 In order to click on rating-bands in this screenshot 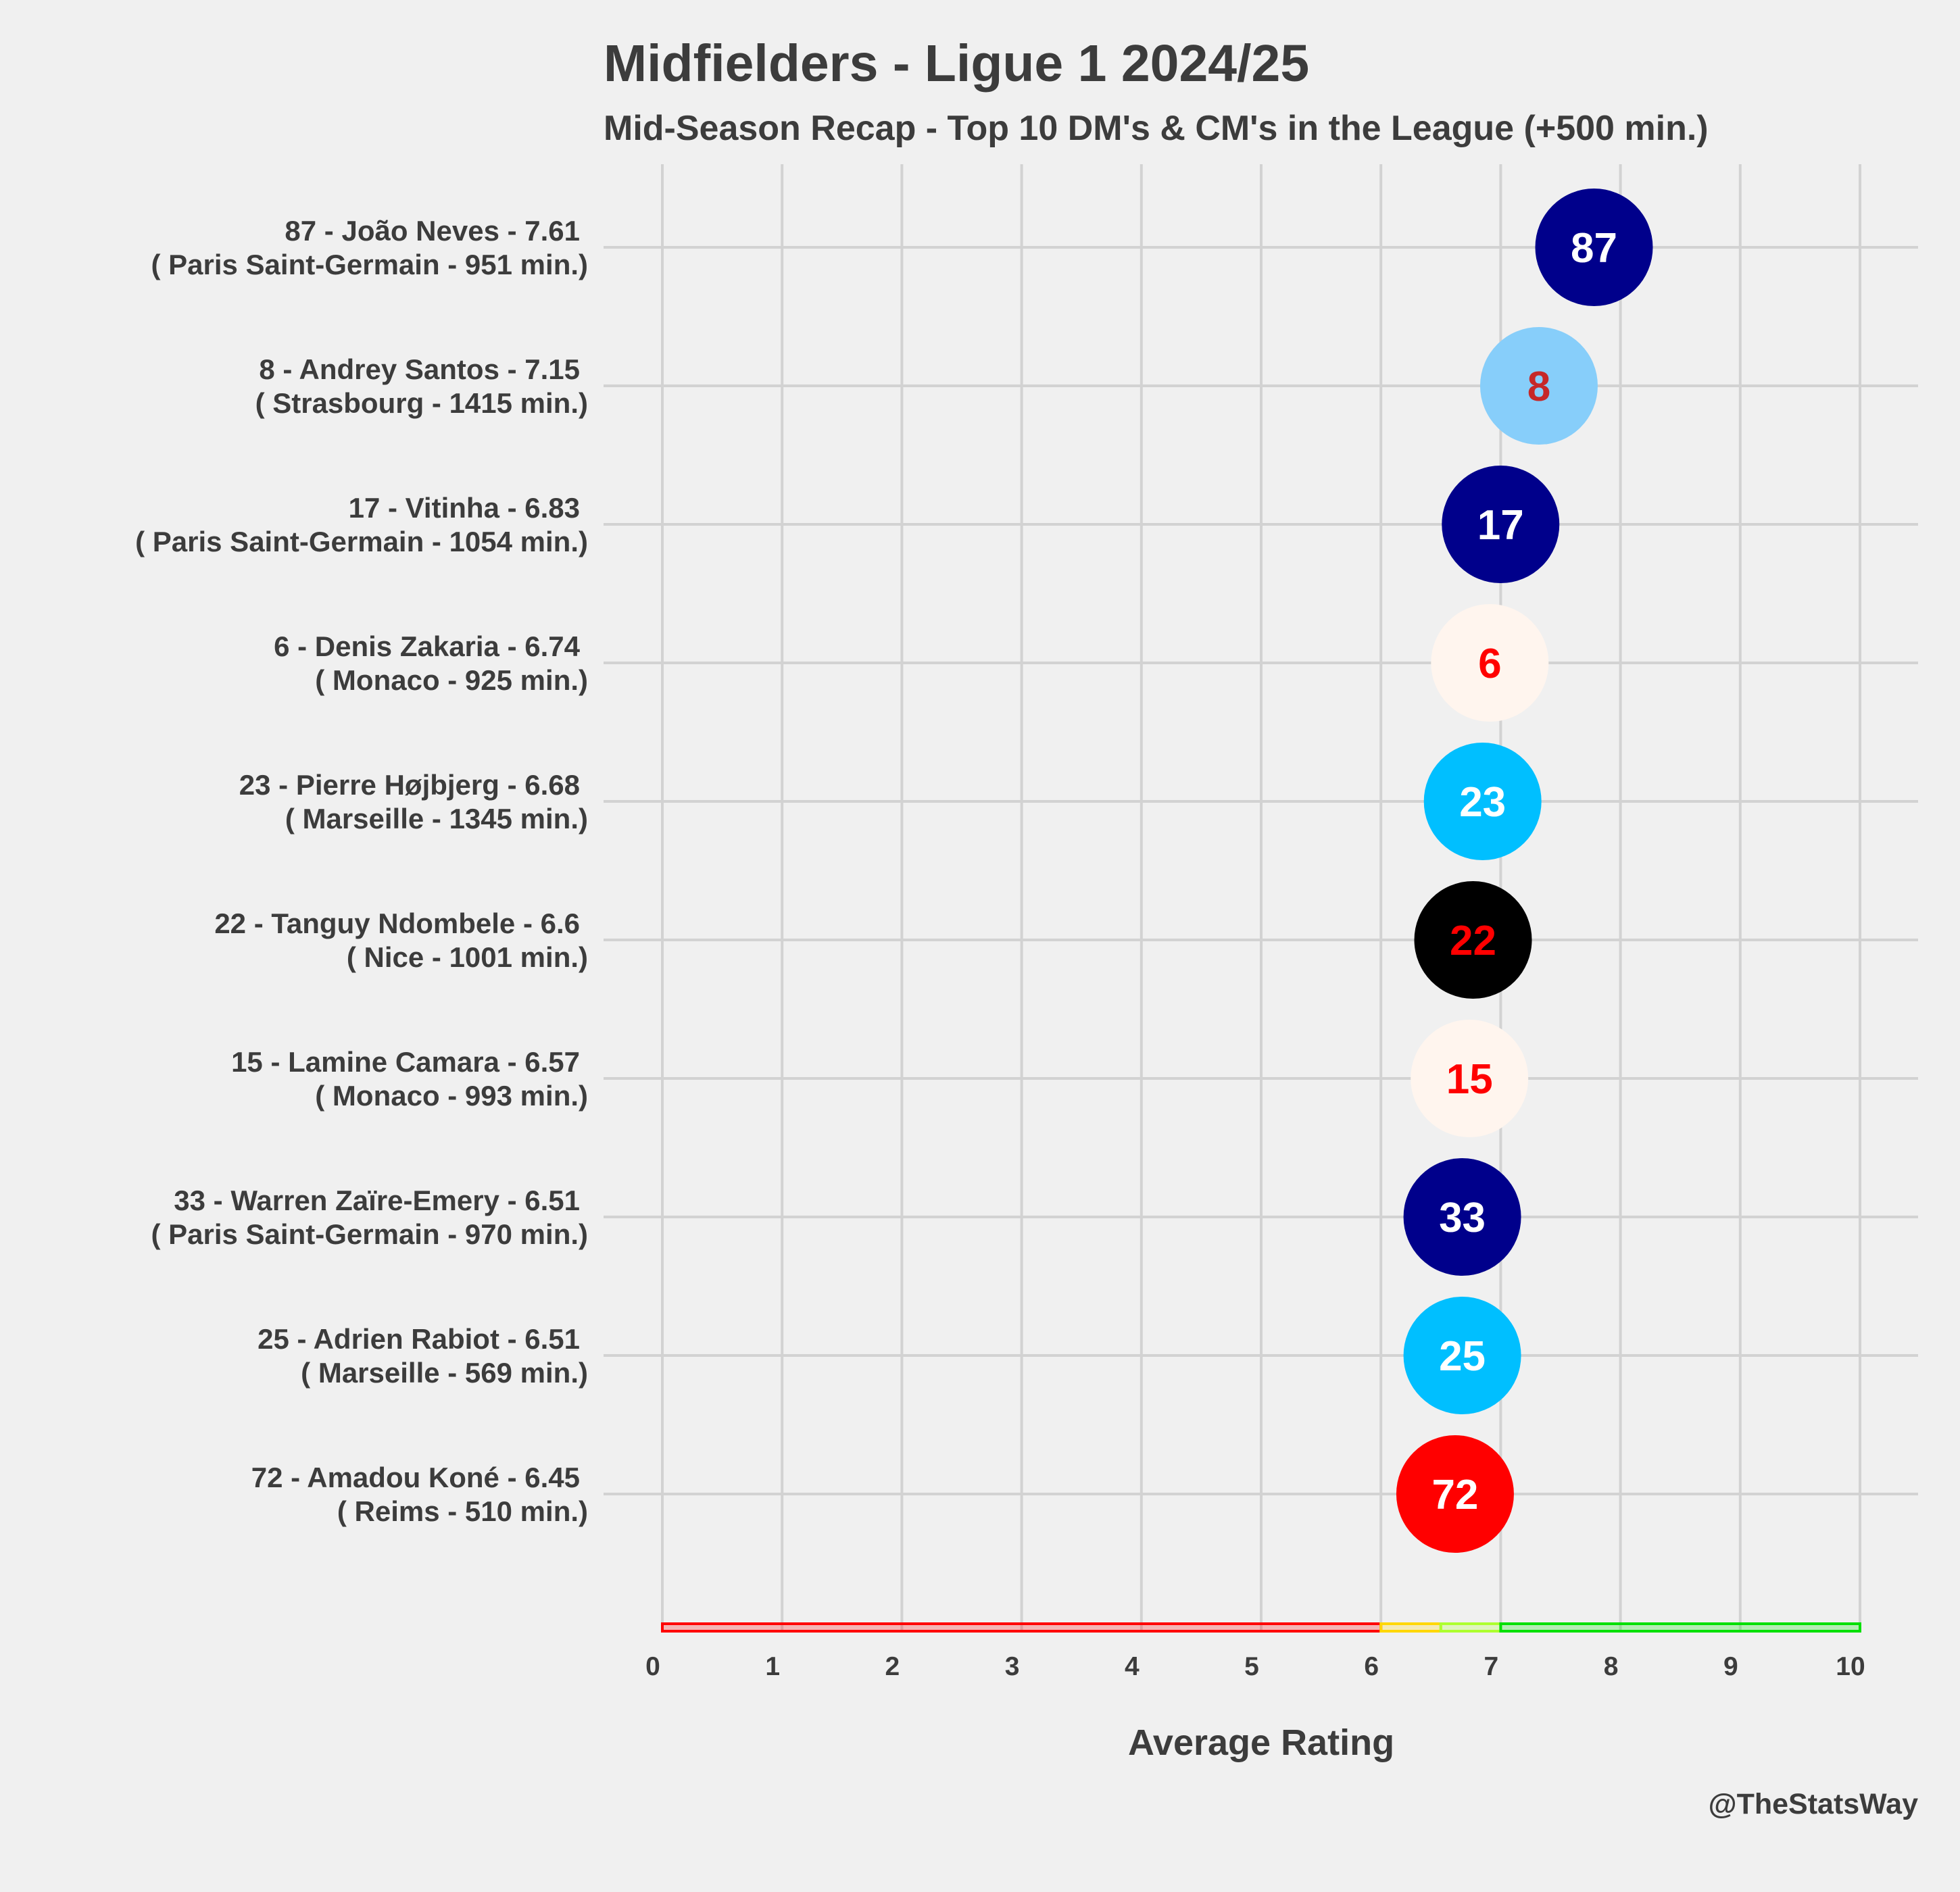, I will do `click(1261, 1627)`.